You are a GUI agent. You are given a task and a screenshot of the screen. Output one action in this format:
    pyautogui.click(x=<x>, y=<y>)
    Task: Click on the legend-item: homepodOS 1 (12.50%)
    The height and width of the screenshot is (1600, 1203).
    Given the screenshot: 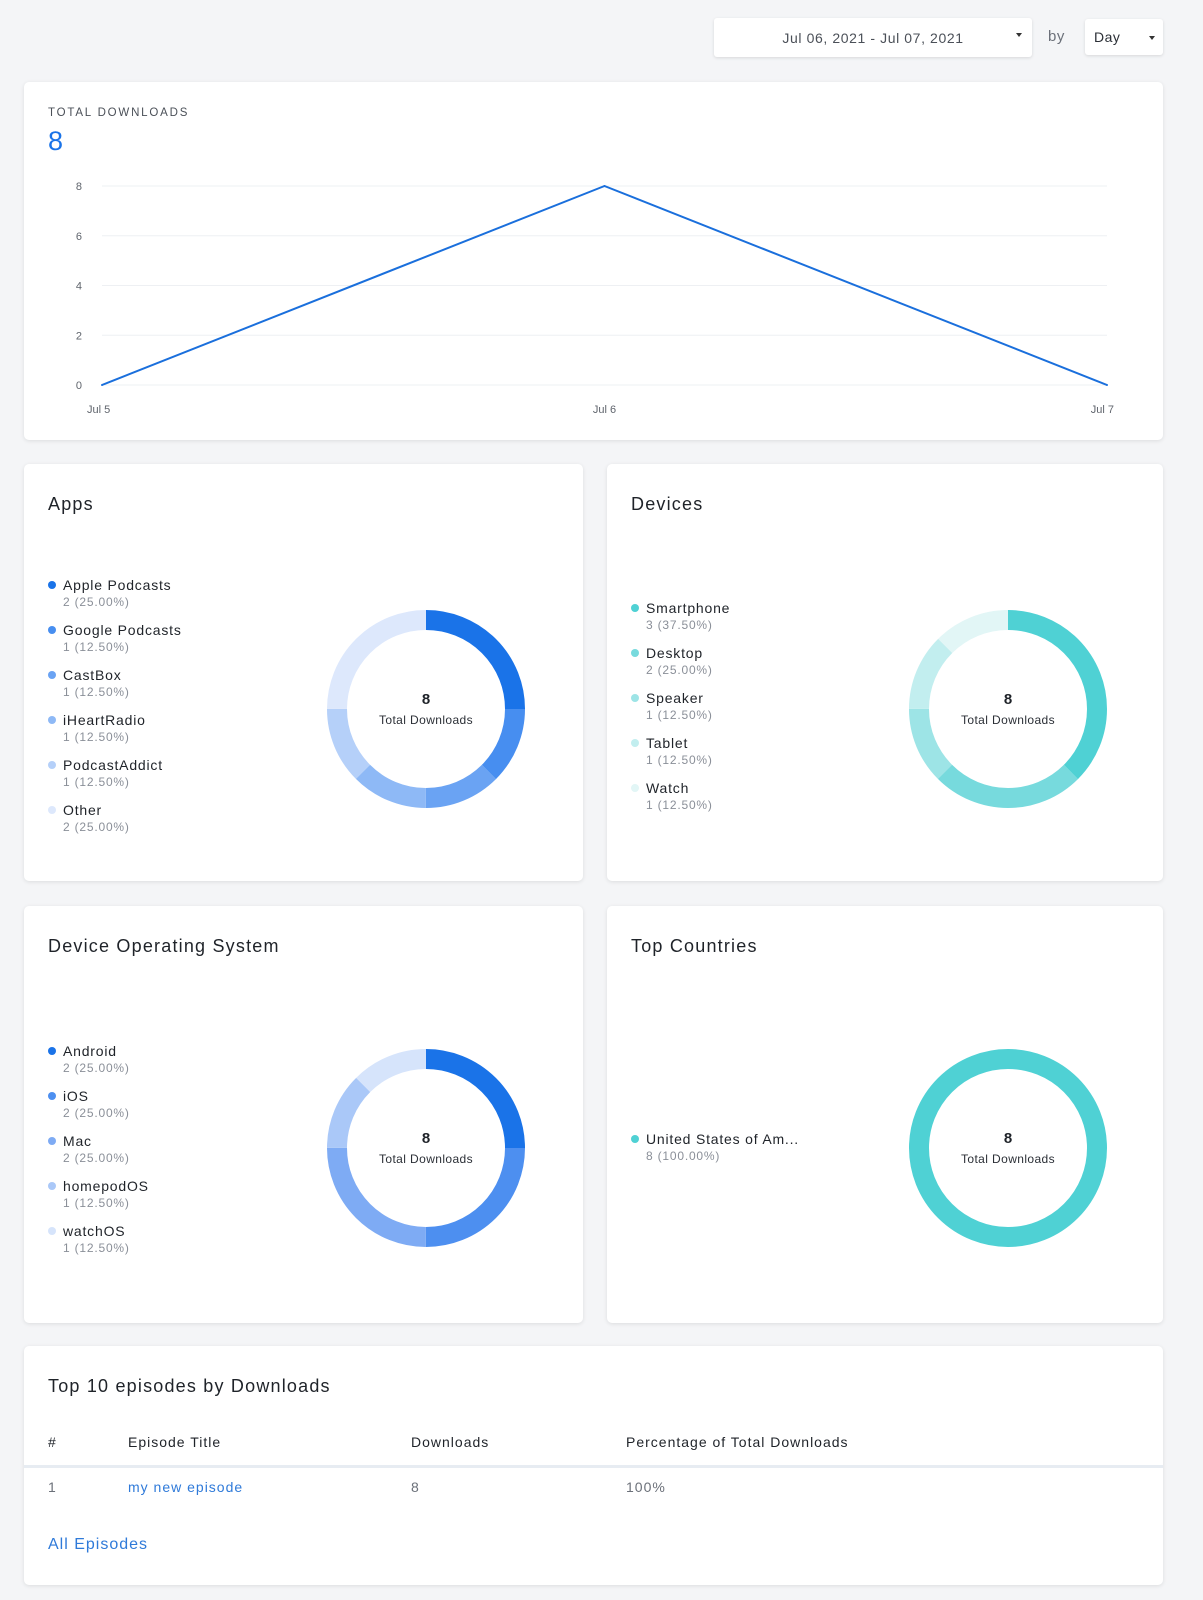 What is the action you would take?
    pyautogui.click(x=98, y=1199)
    